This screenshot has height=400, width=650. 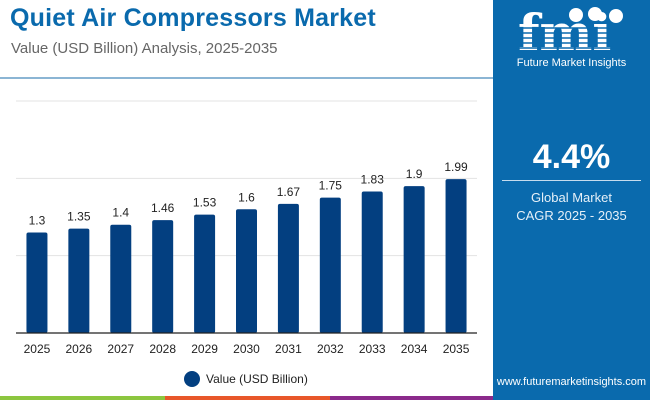 What do you see at coordinates (162, 349) in the screenshot?
I see `x-tick-label: 2028` at bounding box center [162, 349].